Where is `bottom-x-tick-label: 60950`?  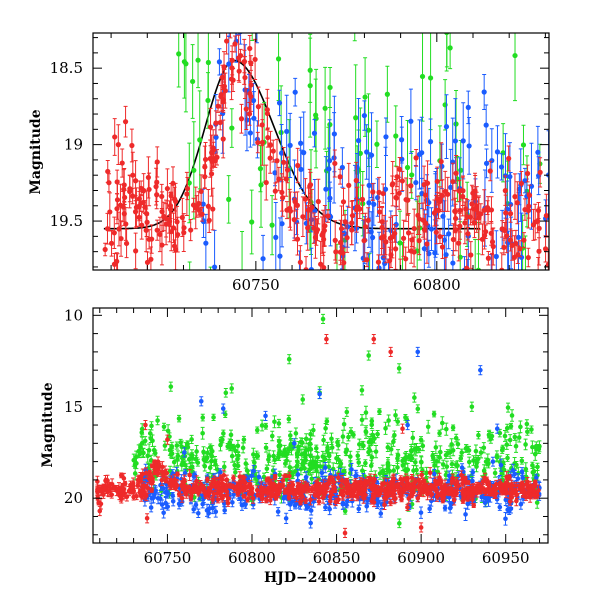
bottom-x-tick-label: 60950 is located at coordinates (506, 558).